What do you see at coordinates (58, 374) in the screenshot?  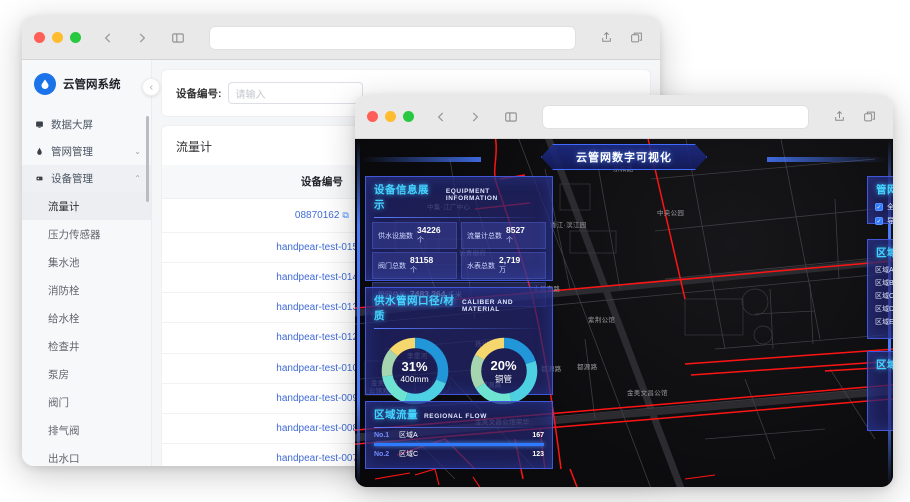 I see `sidebar-subitem-label: 泵房` at bounding box center [58, 374].